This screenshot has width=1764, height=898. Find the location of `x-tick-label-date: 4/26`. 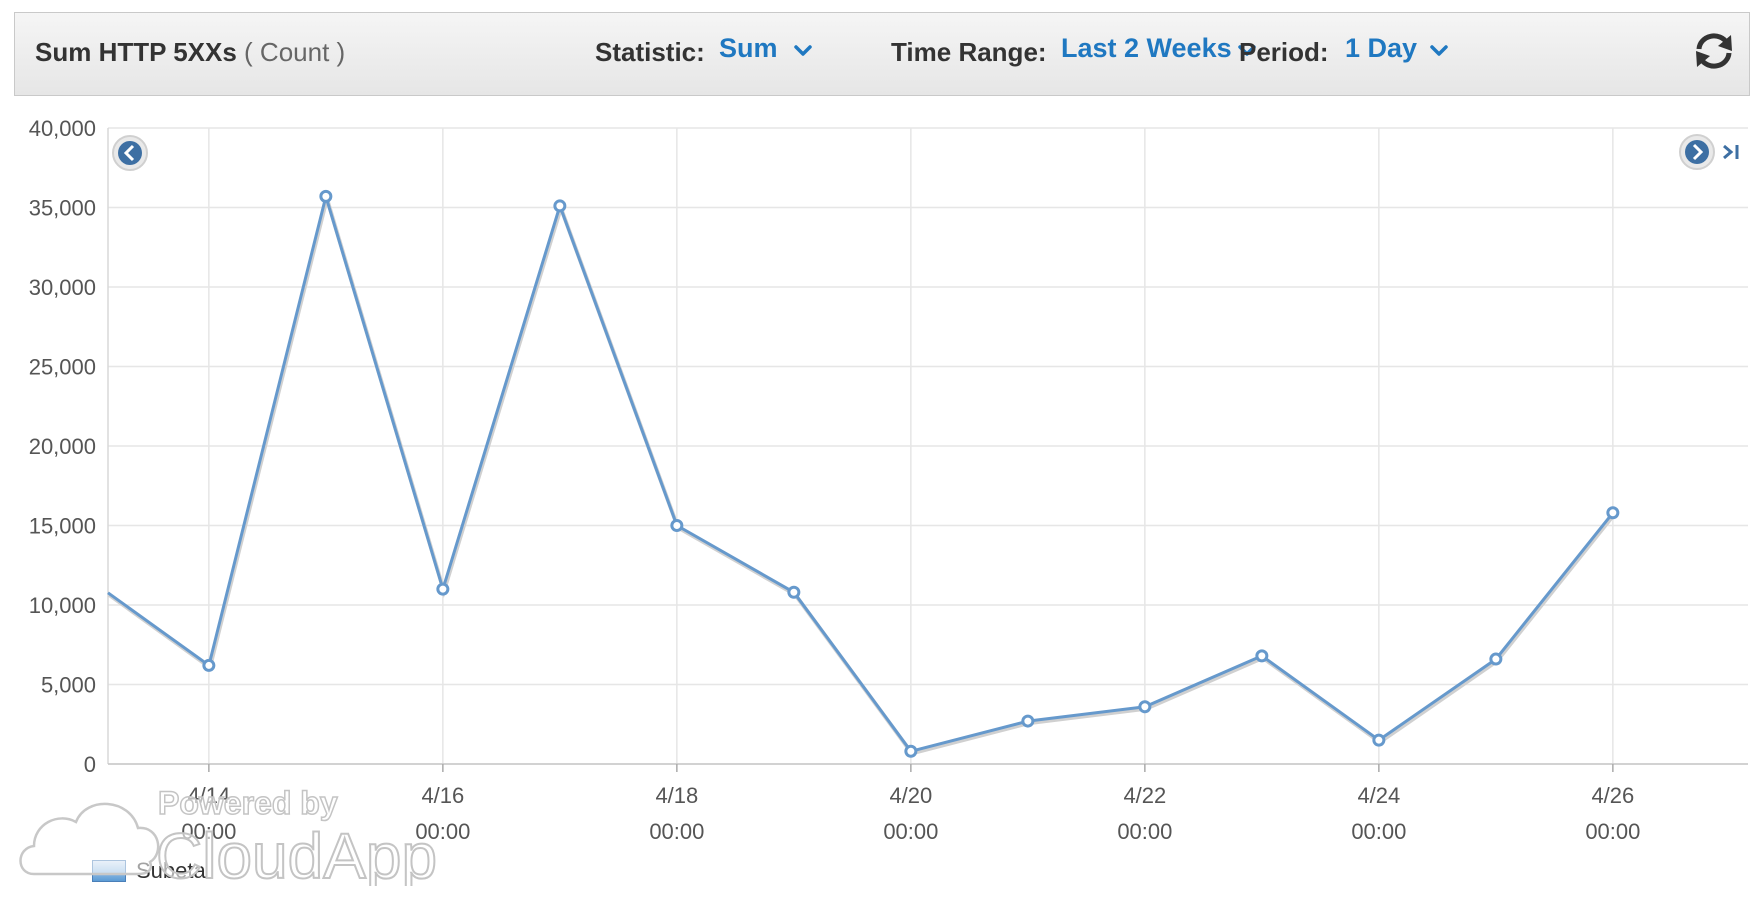

x-tick-label-date: 4/26 is located at coordinates (1612, 795).